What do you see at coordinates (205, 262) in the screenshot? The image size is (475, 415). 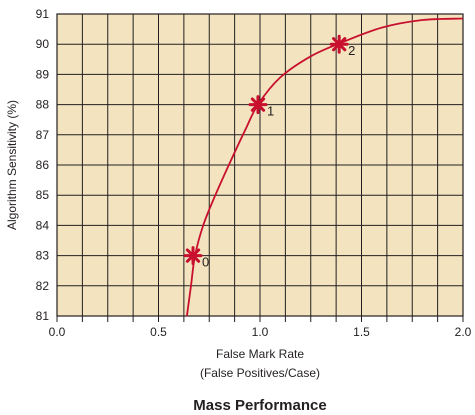 I see `operating-point-label: 0` at bounding box center [205, 262].